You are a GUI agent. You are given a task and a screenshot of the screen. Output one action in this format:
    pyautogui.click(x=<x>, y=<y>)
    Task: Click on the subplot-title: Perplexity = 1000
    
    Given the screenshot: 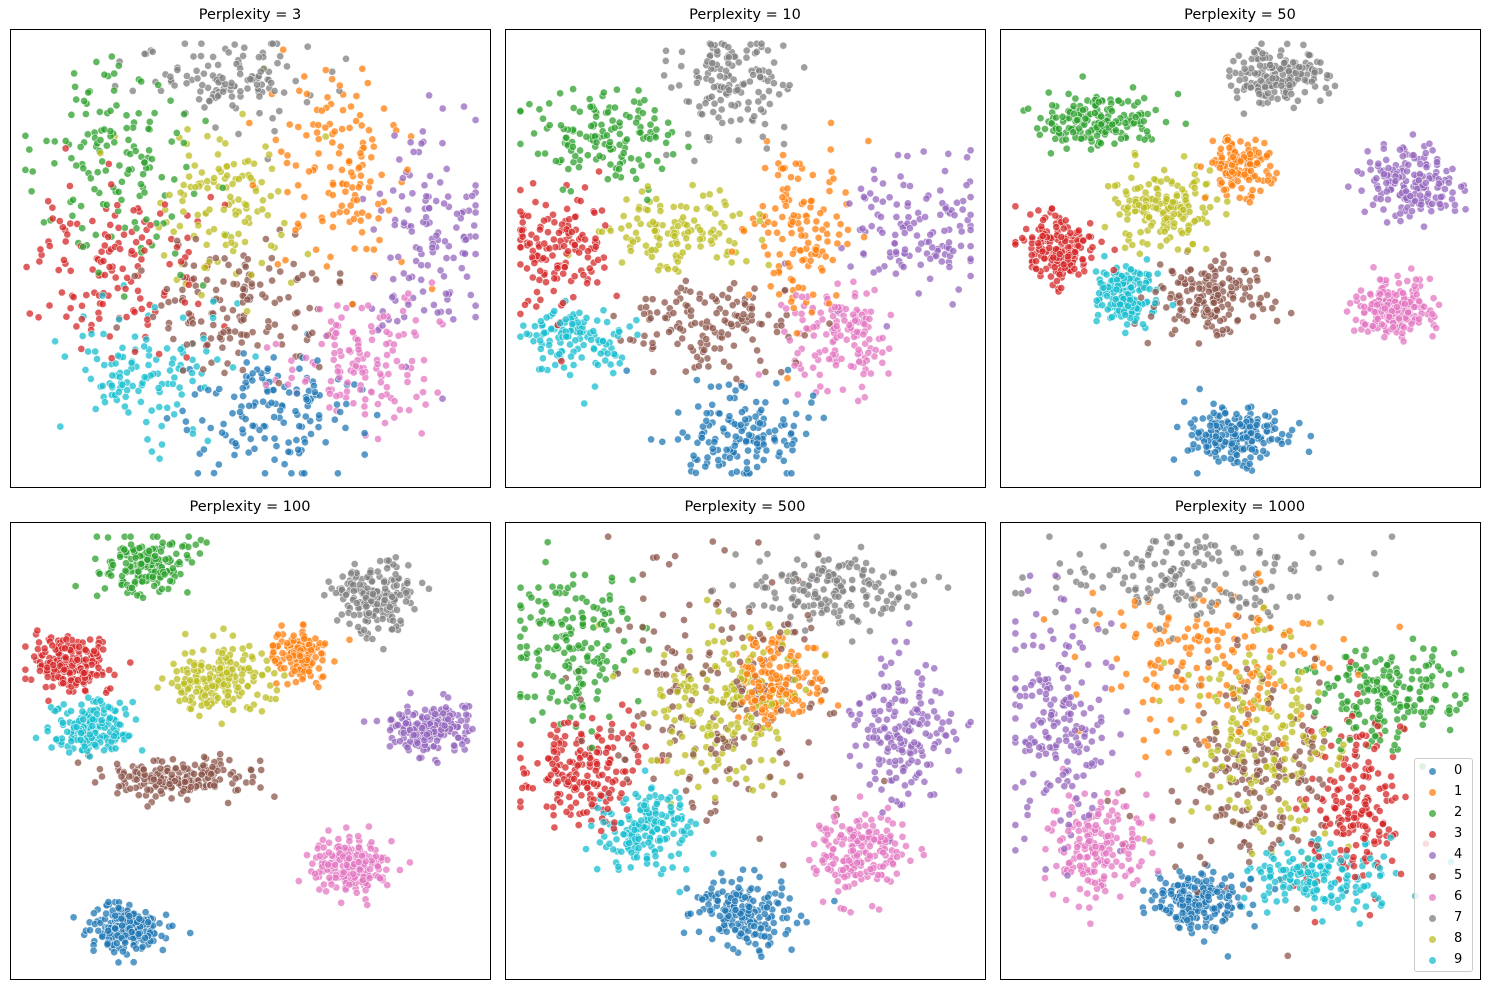 What is the action you would take?
    pyautogui.click(x=1240, y=507)
    